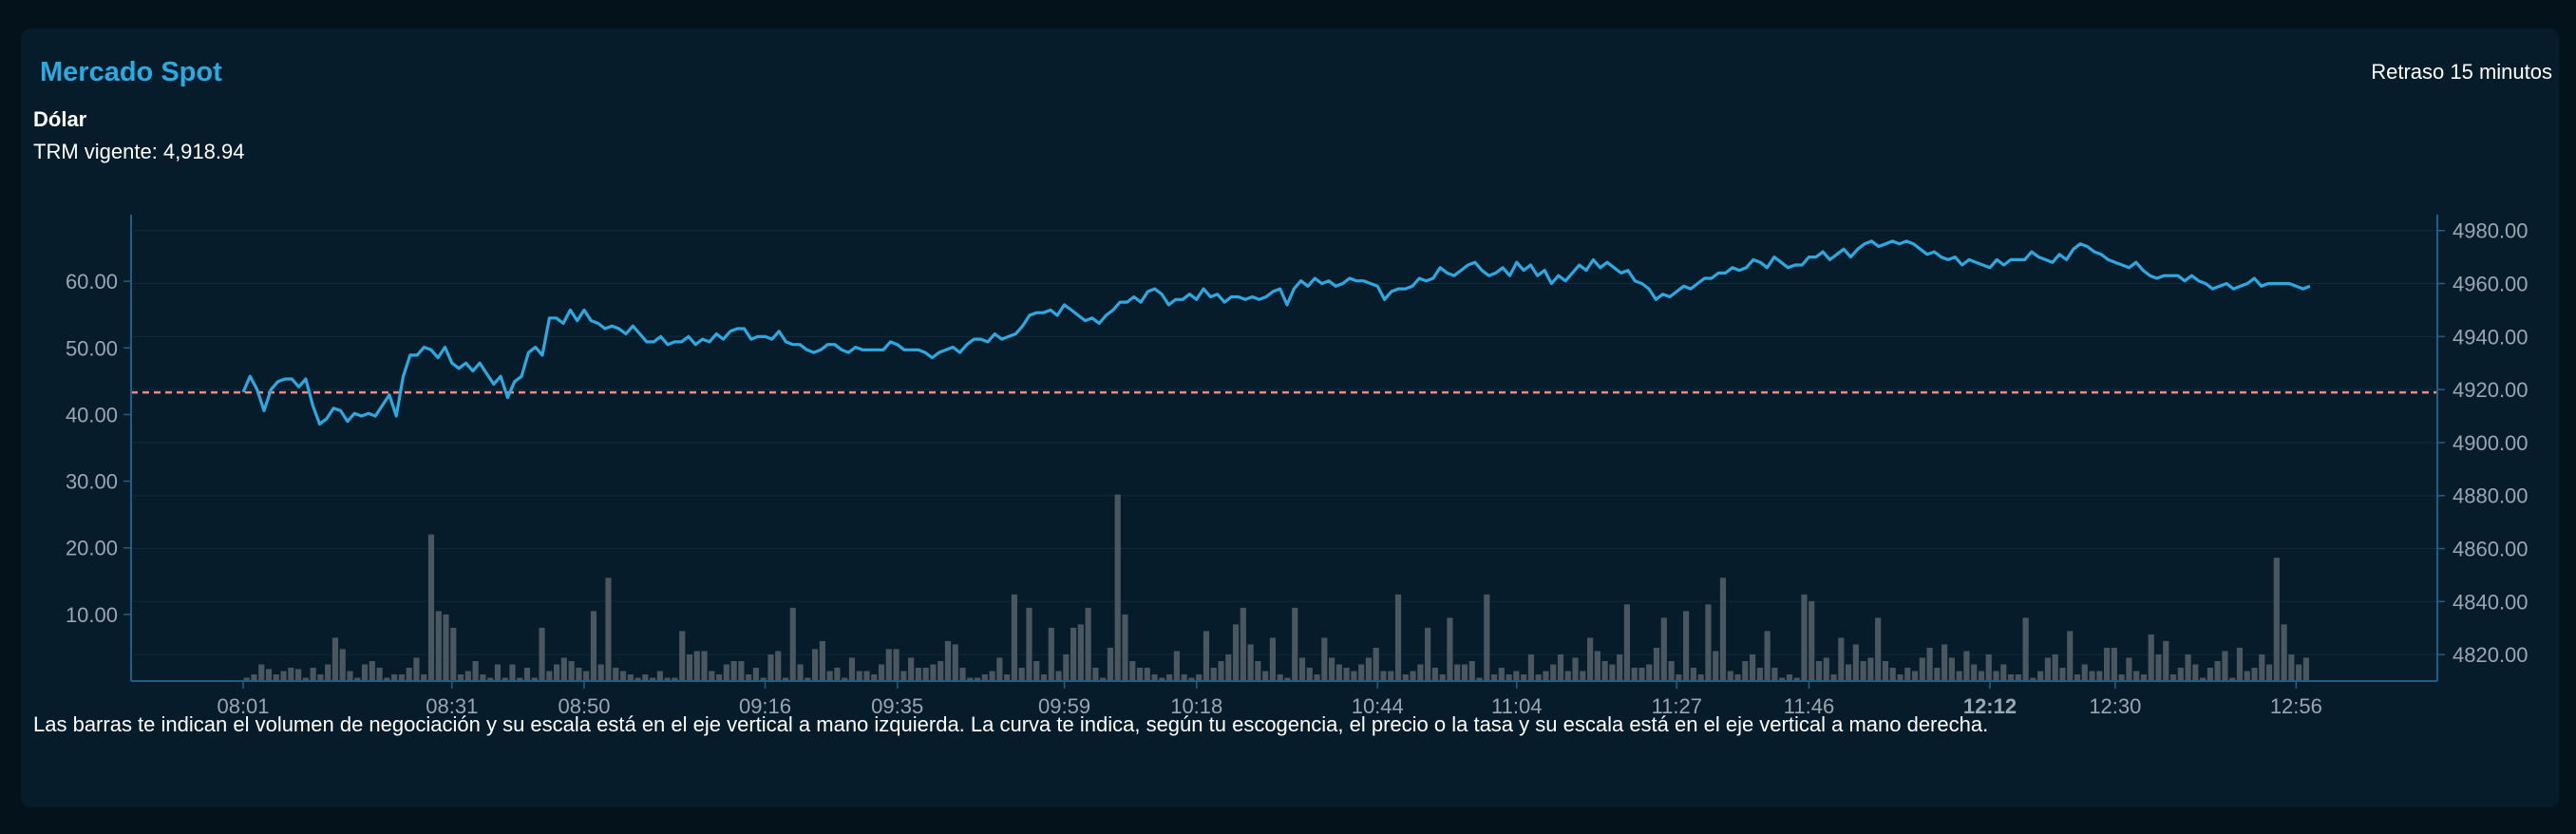 The image size is (2576, 834). Describe the element at coordinates (92, 482) in the screenshot. I see `left-axis-tick-label: 30.00` at that location.